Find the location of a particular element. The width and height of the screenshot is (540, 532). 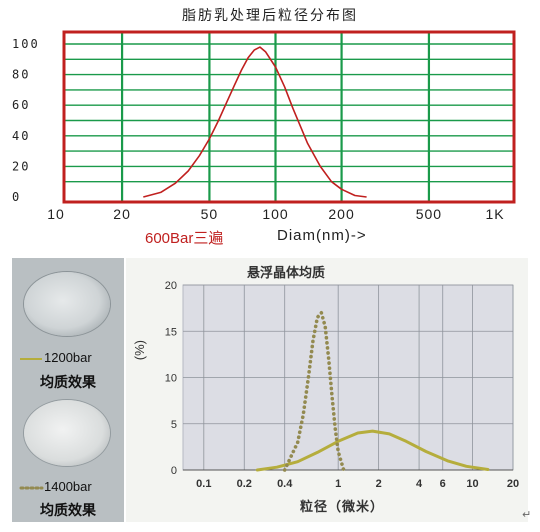

legend-caption-1400bar: 均质效果 is located at coordinates (68, 511).